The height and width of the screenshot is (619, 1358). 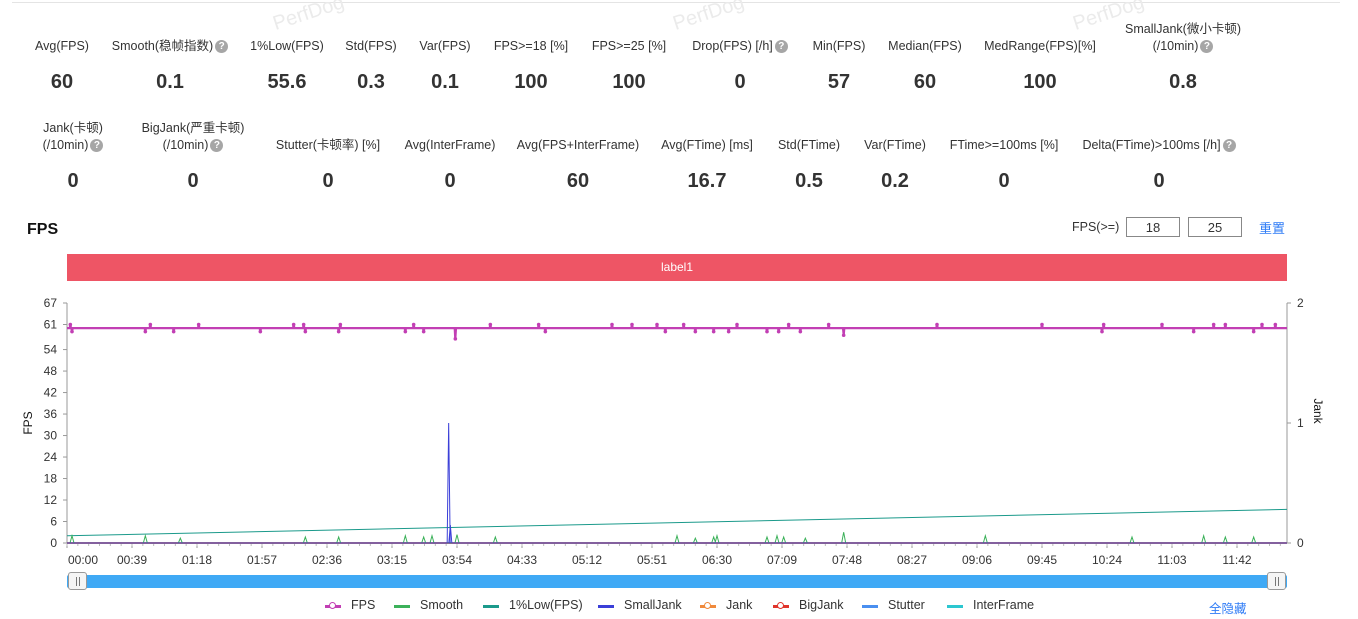 I want to click on y-tick-label: 18, so click(x=51, y=479).